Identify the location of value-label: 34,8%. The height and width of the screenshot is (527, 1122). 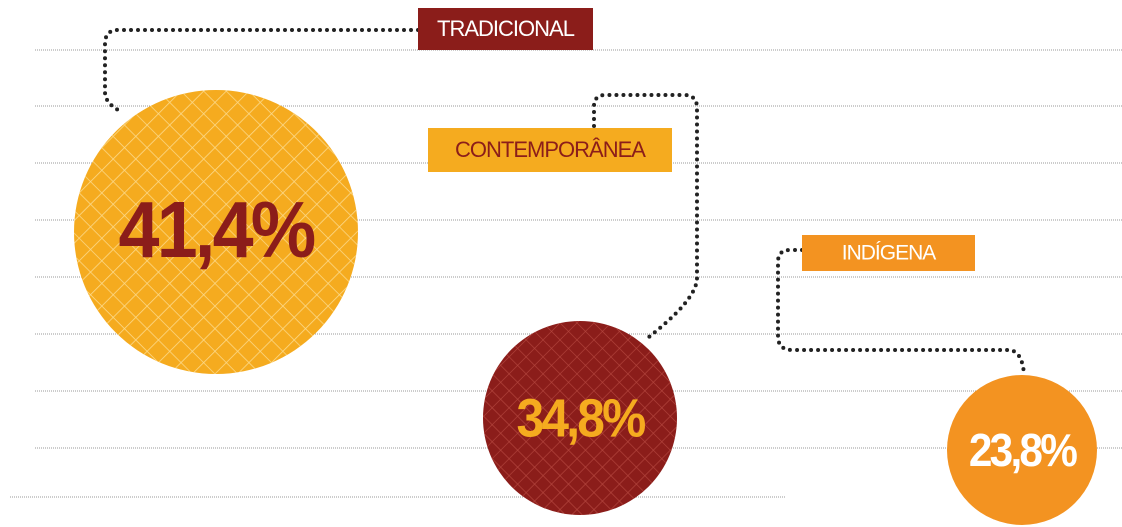
(580, 417).